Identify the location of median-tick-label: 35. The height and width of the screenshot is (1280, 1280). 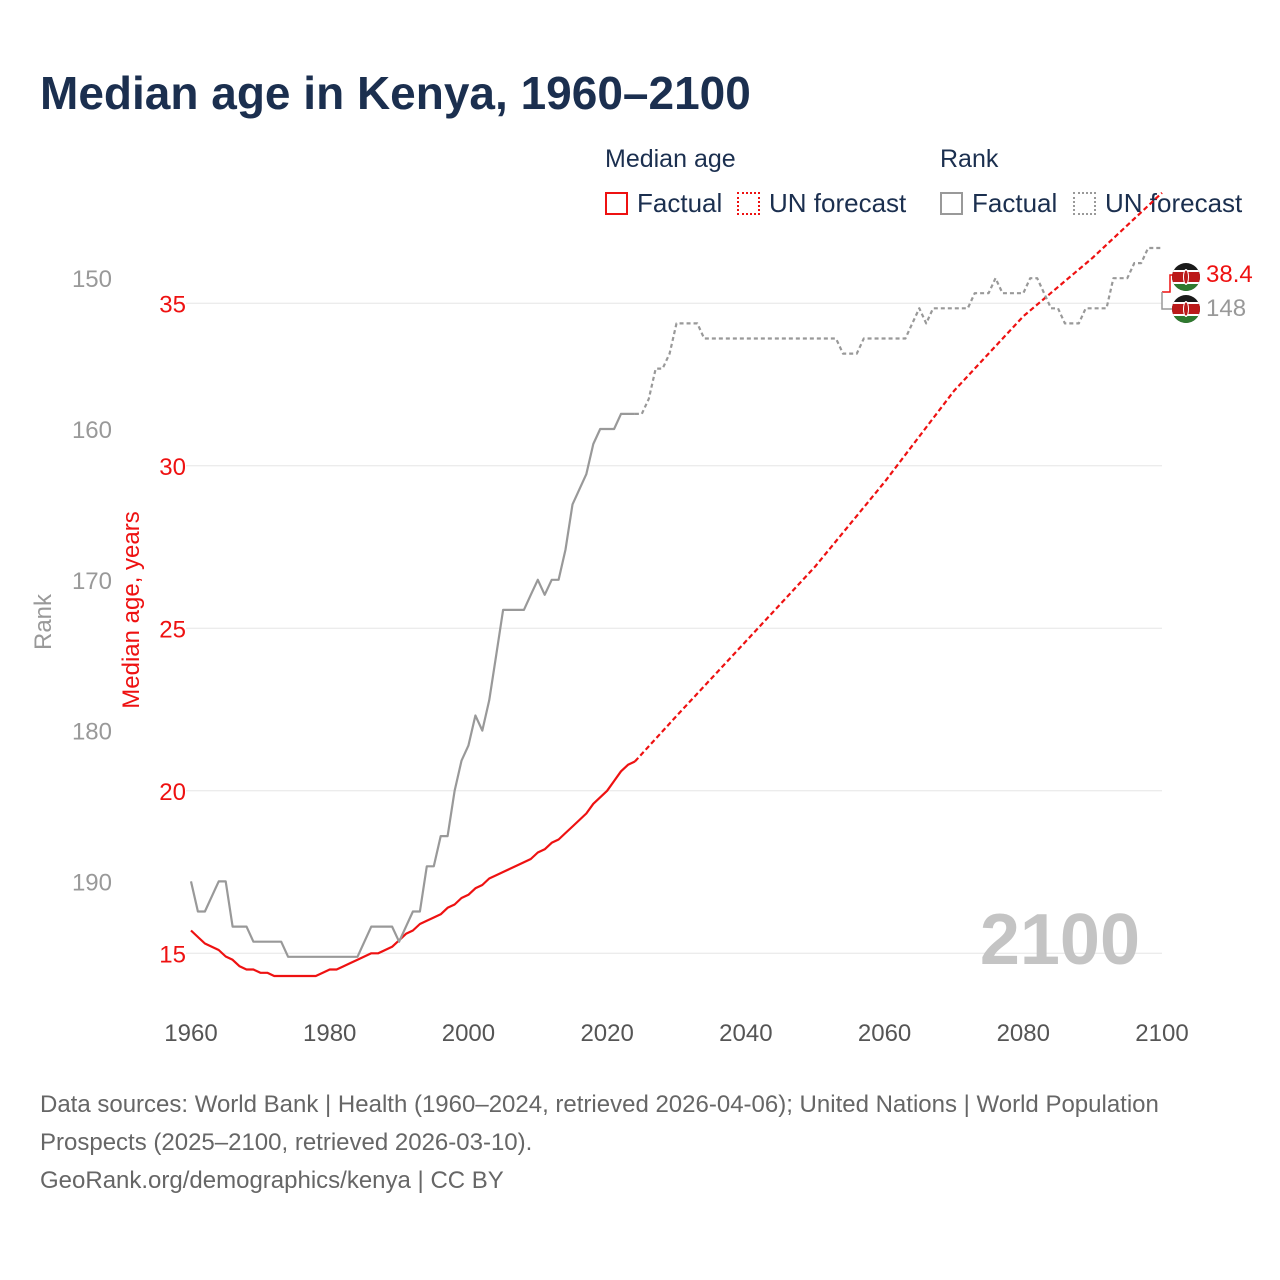
(172, 304).